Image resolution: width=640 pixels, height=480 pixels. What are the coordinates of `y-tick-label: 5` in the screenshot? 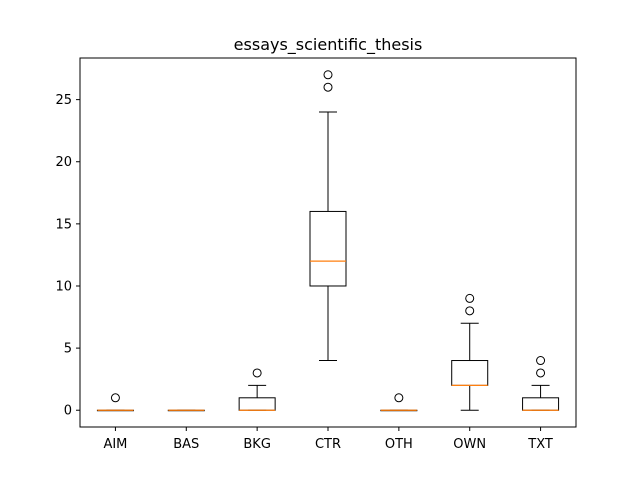 It's located at (68, 349).